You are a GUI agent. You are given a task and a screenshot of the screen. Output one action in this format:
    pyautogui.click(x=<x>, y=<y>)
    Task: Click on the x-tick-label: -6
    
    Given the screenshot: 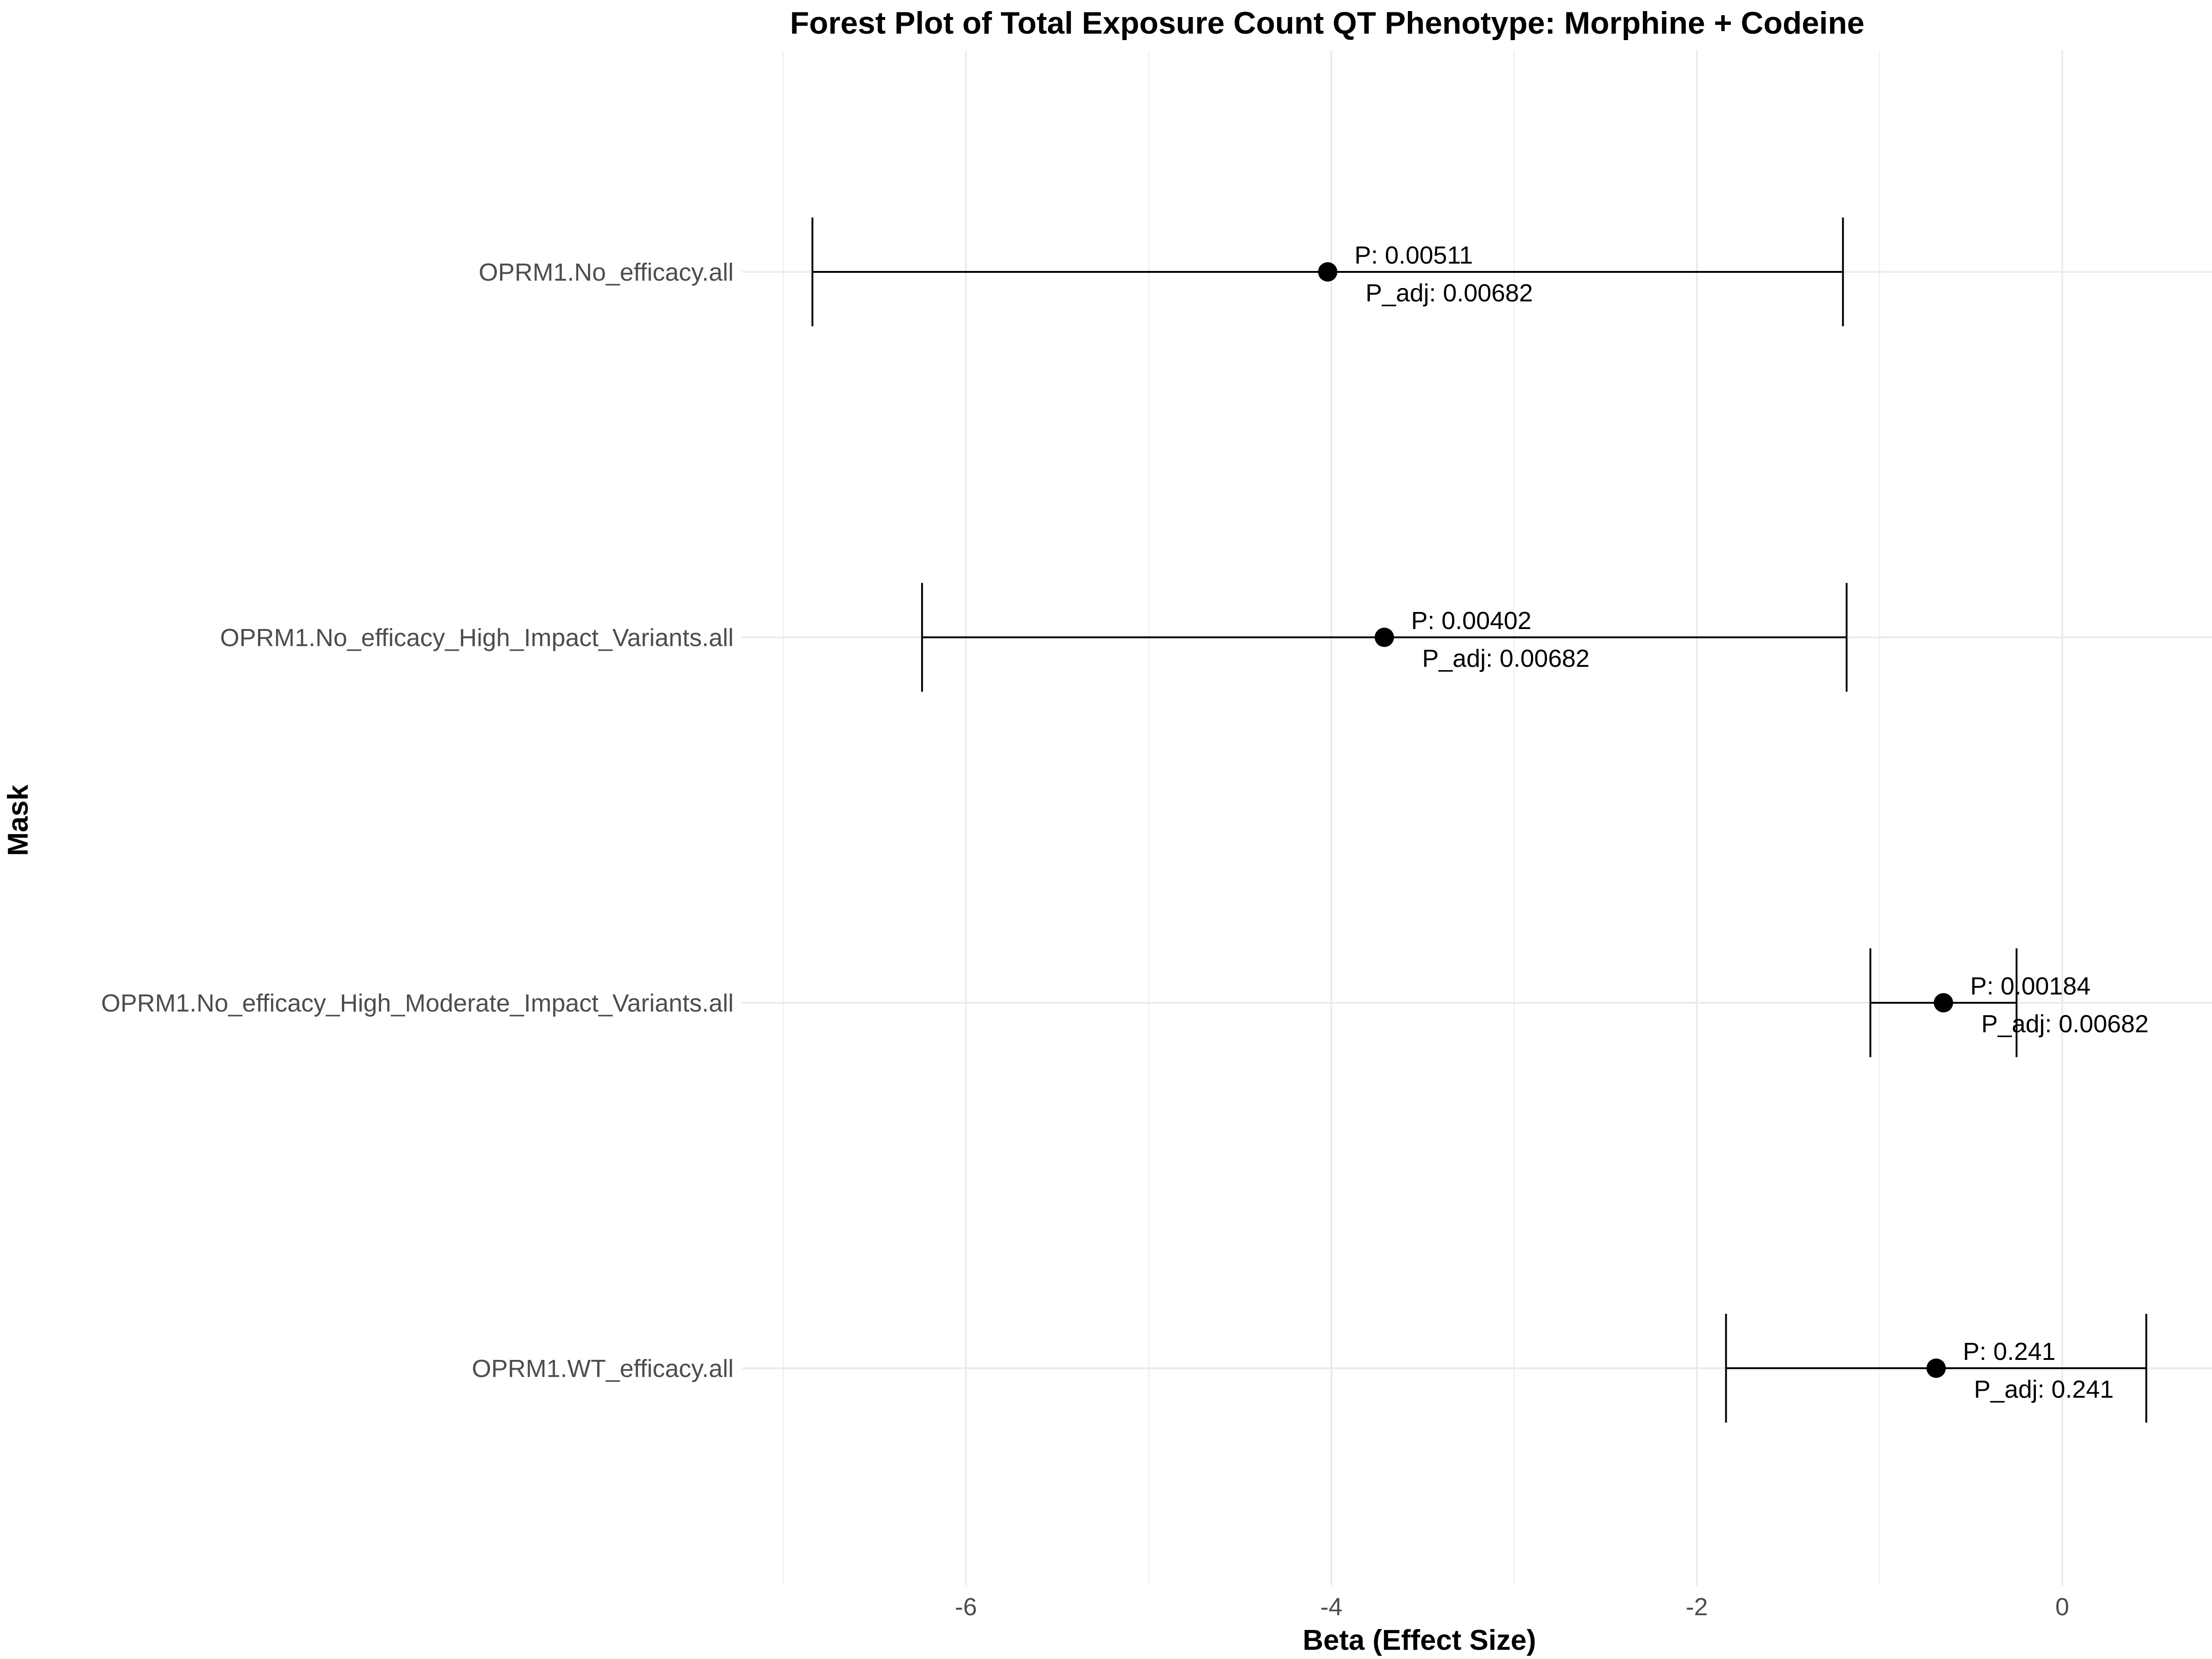 What is the action you would take?
    pyautogui.click(x=966, y=1607)
    